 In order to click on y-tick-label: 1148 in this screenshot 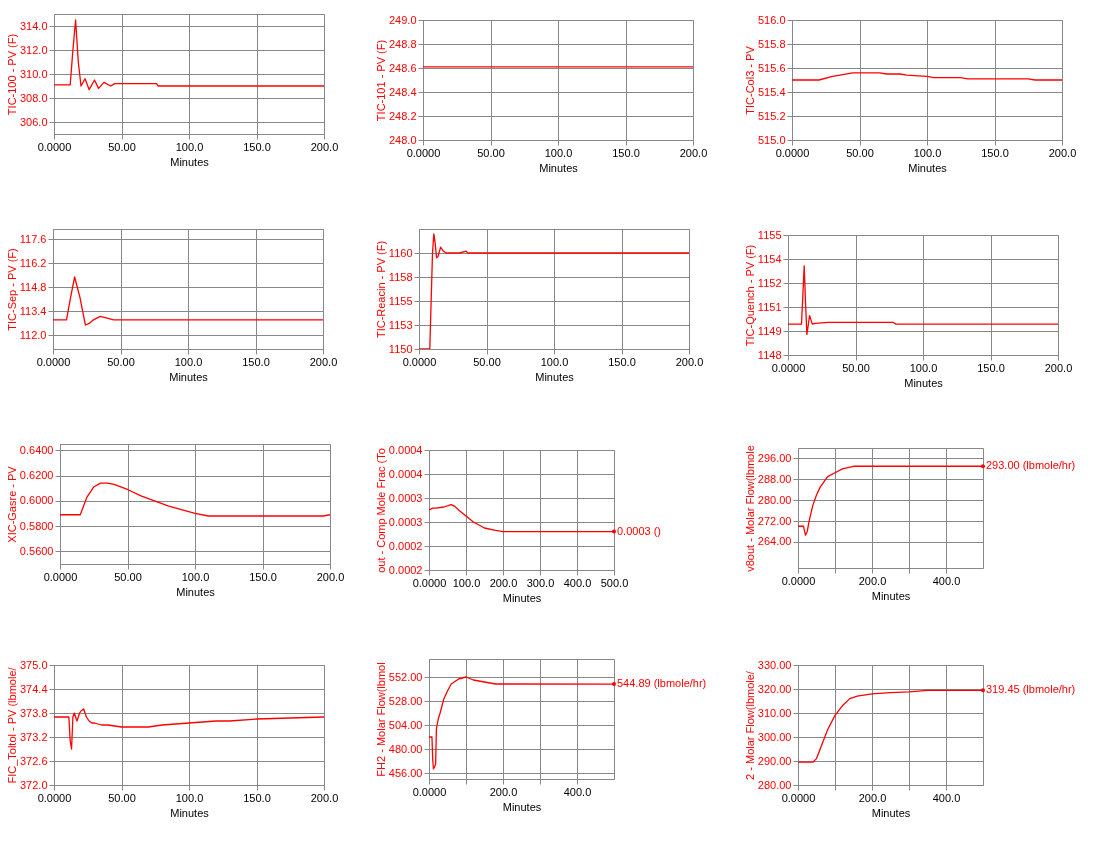, I will do `click(769, 354)`.